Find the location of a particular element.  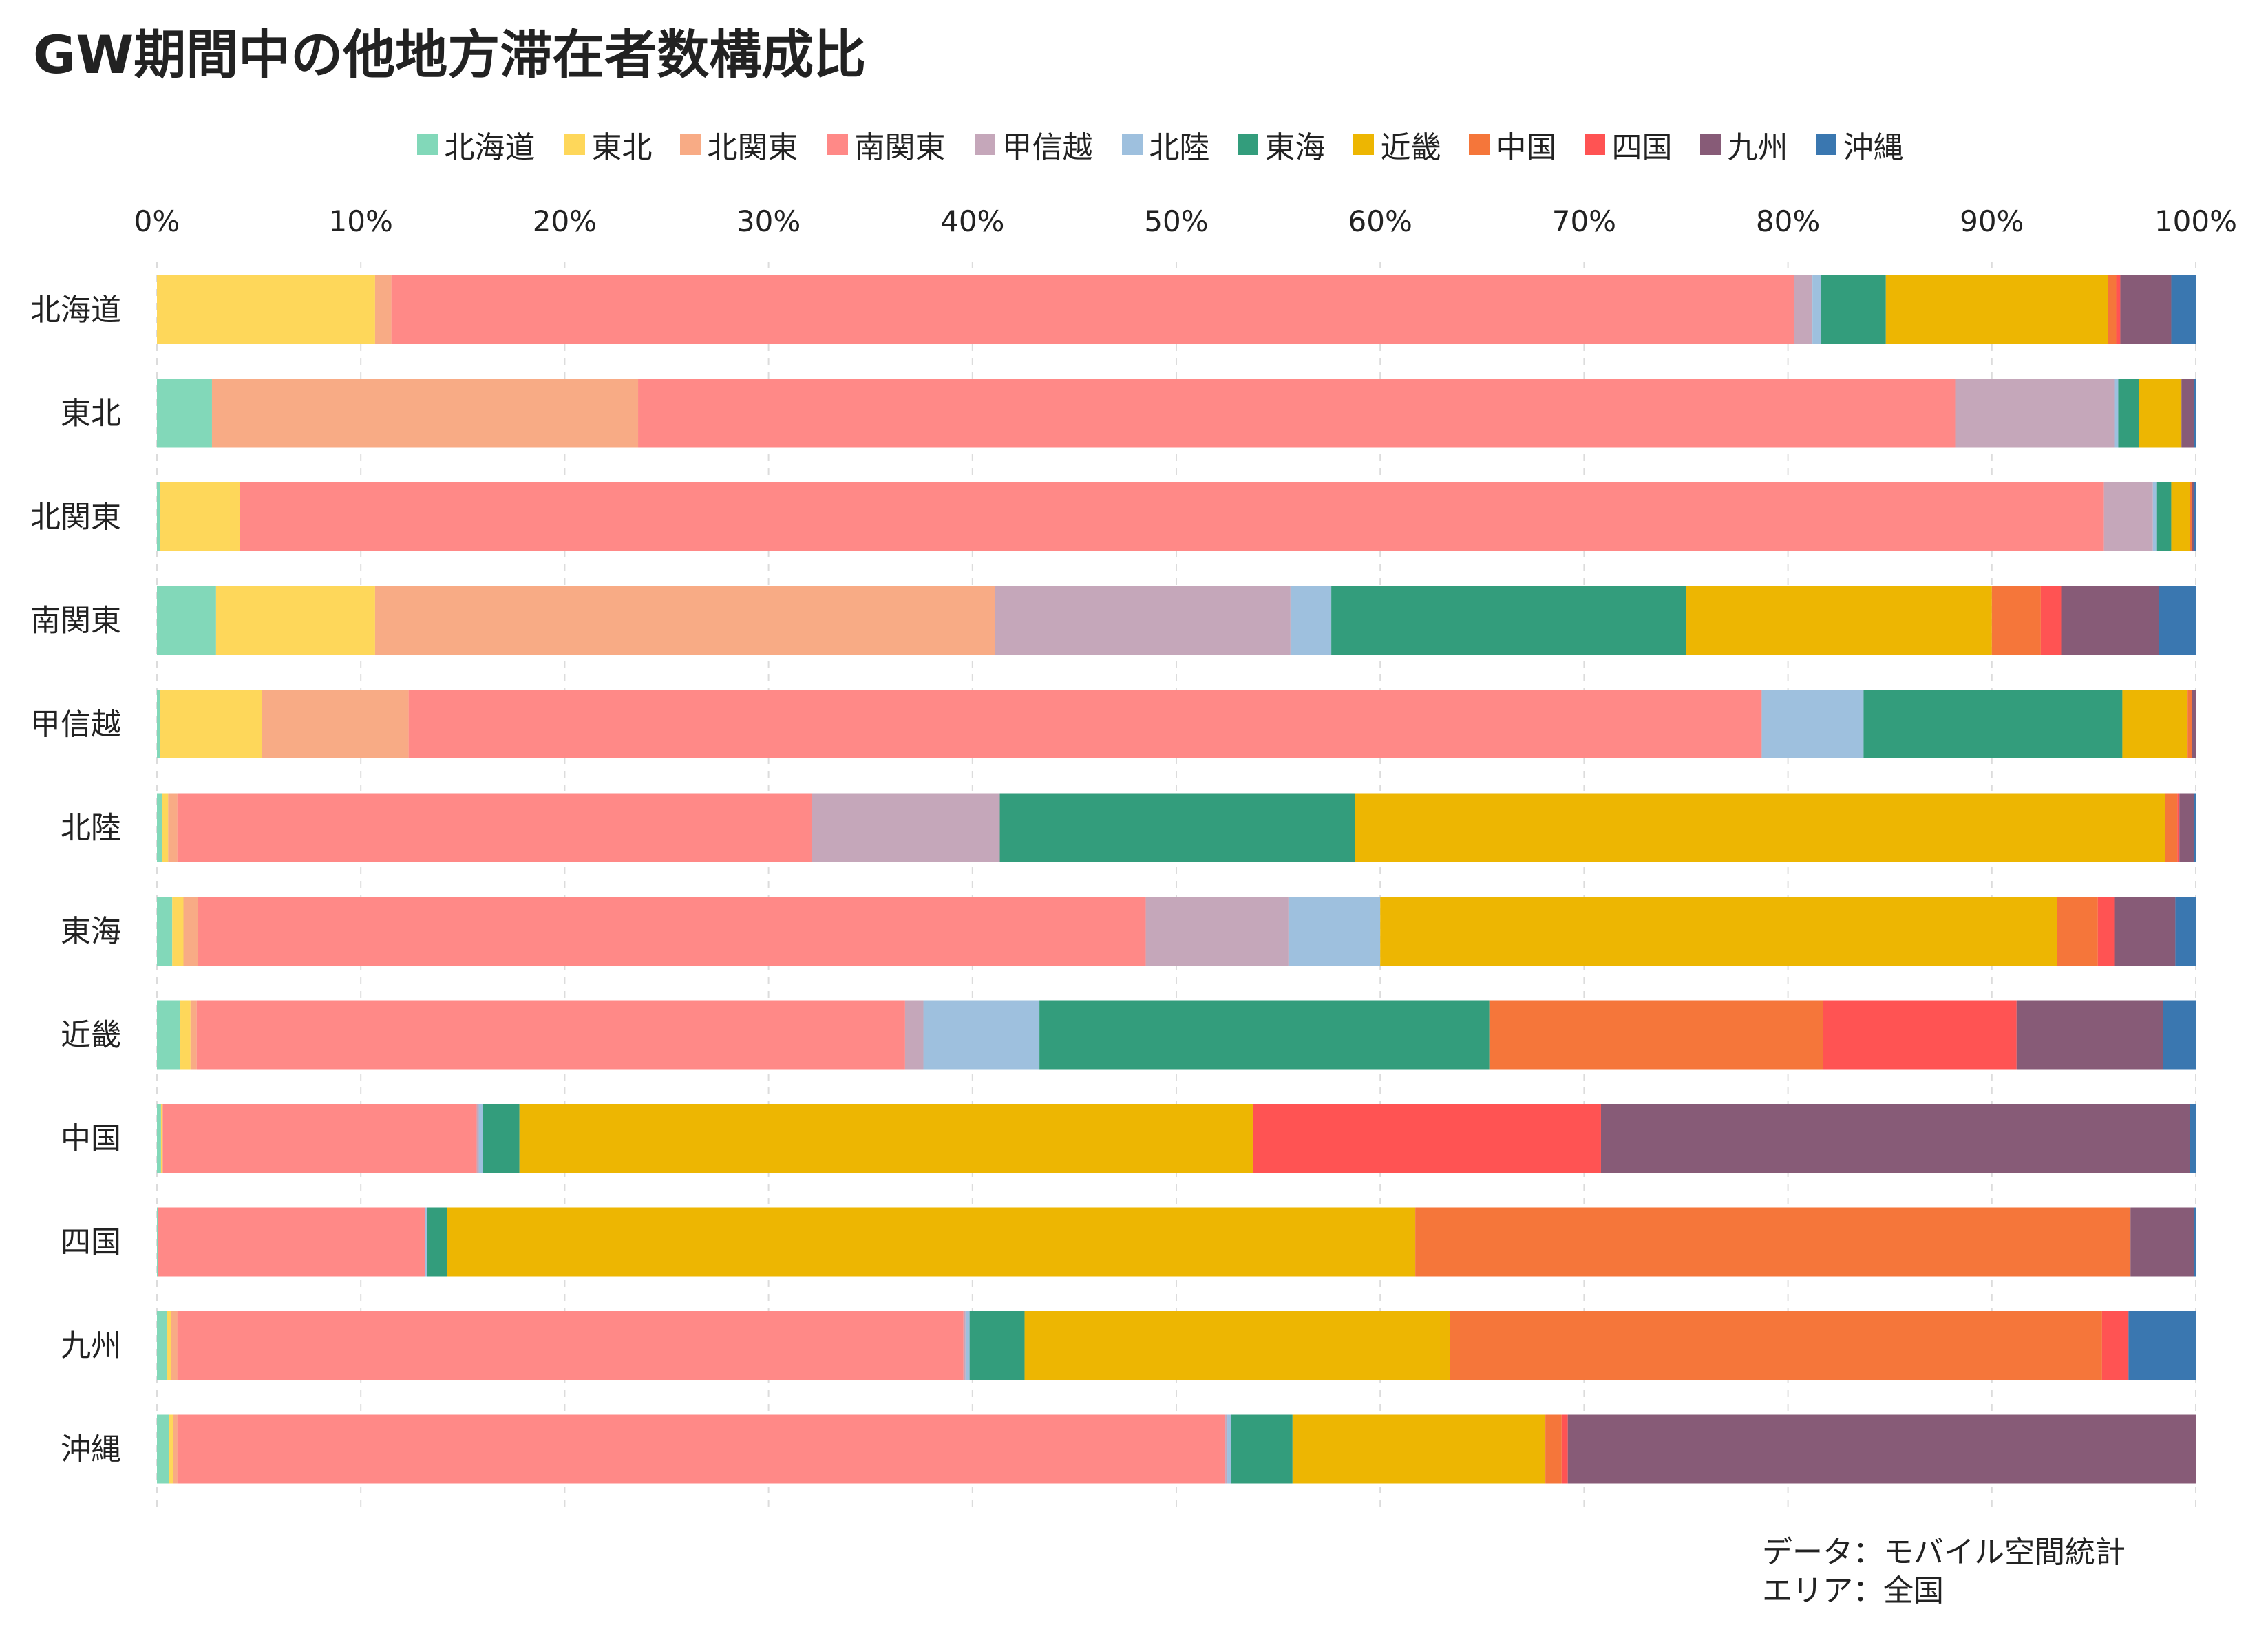

legend-item: 中国 is located at coordinates (1512, 145).